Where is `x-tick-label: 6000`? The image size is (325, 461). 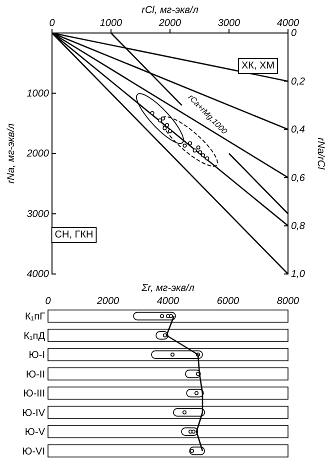 x-tick-label: 6000 is located at coordinates (228, 301).